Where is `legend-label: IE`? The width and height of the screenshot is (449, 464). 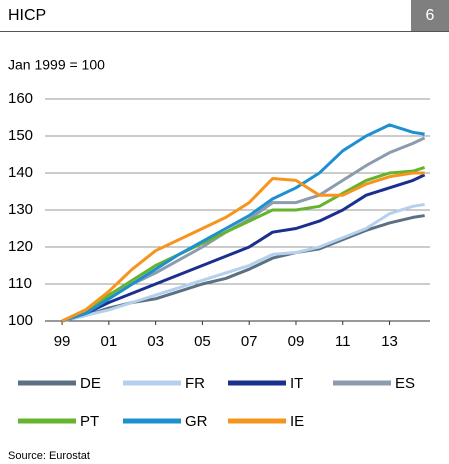
legend-label: IE is located at coordinates (297, 421).